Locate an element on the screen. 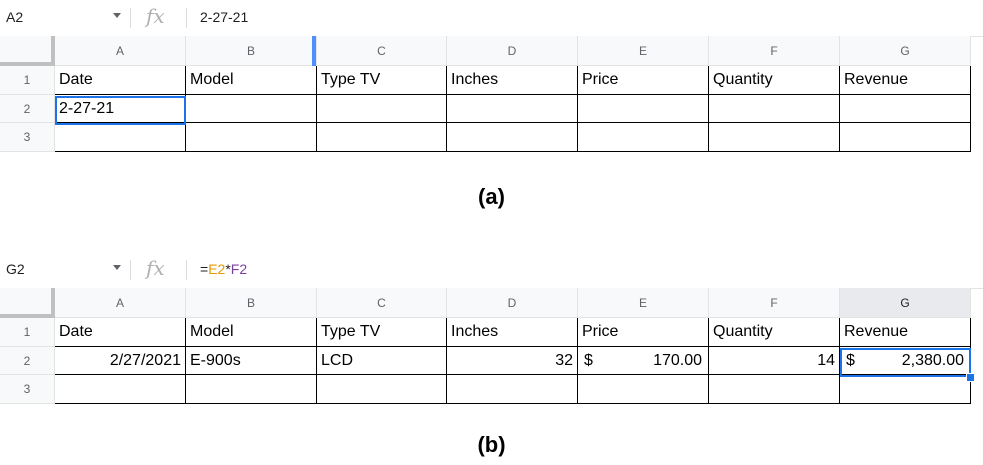 The image size is (983, 465). cell-d2 is located at coordinates (512, 109).